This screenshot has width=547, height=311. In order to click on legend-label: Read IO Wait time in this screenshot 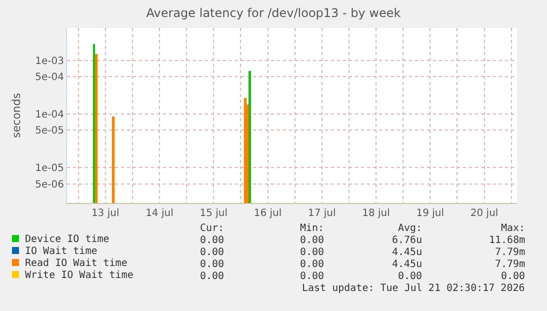, I will do `click(76, 263)`.